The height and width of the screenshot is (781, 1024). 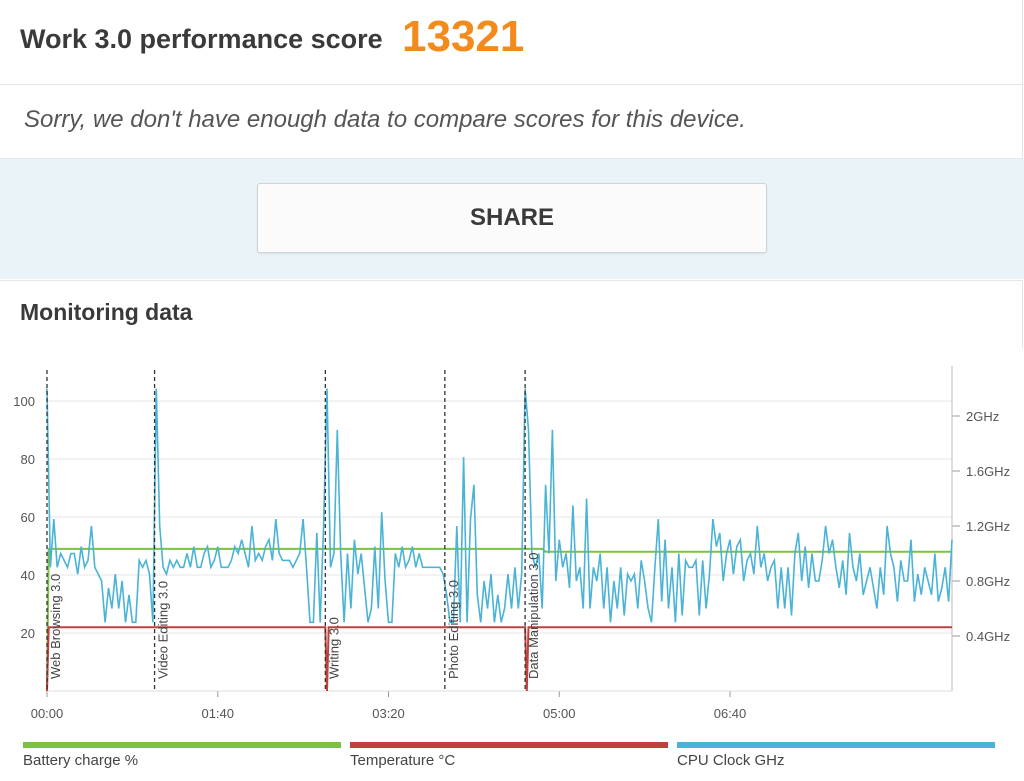 I want to click on share-button: SHARE, so click(x=512, y=218).